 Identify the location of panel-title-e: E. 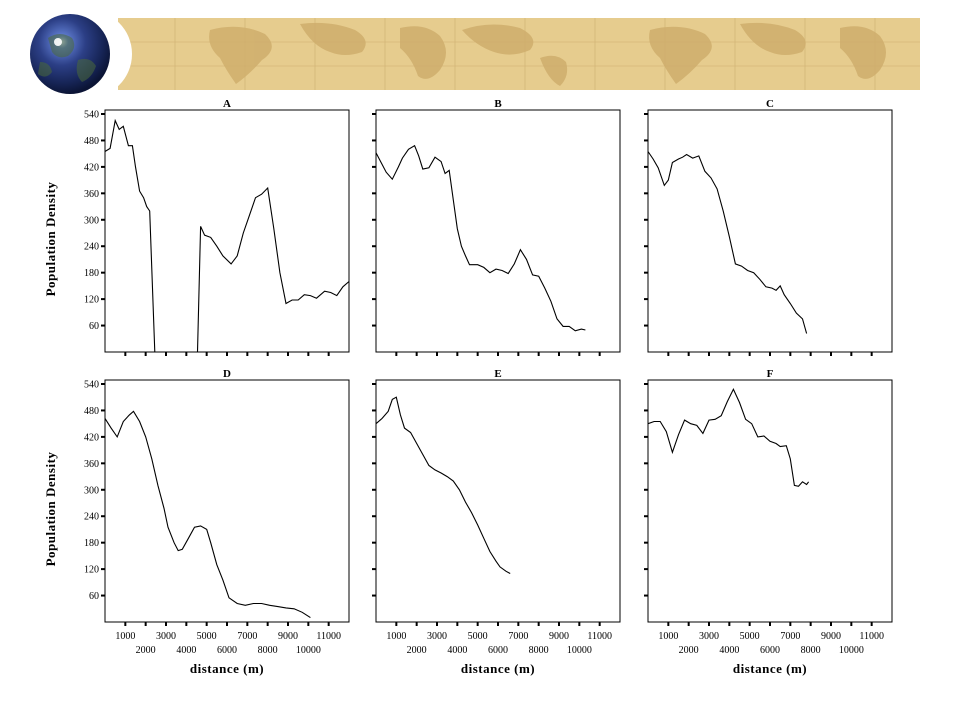
(497, 374).